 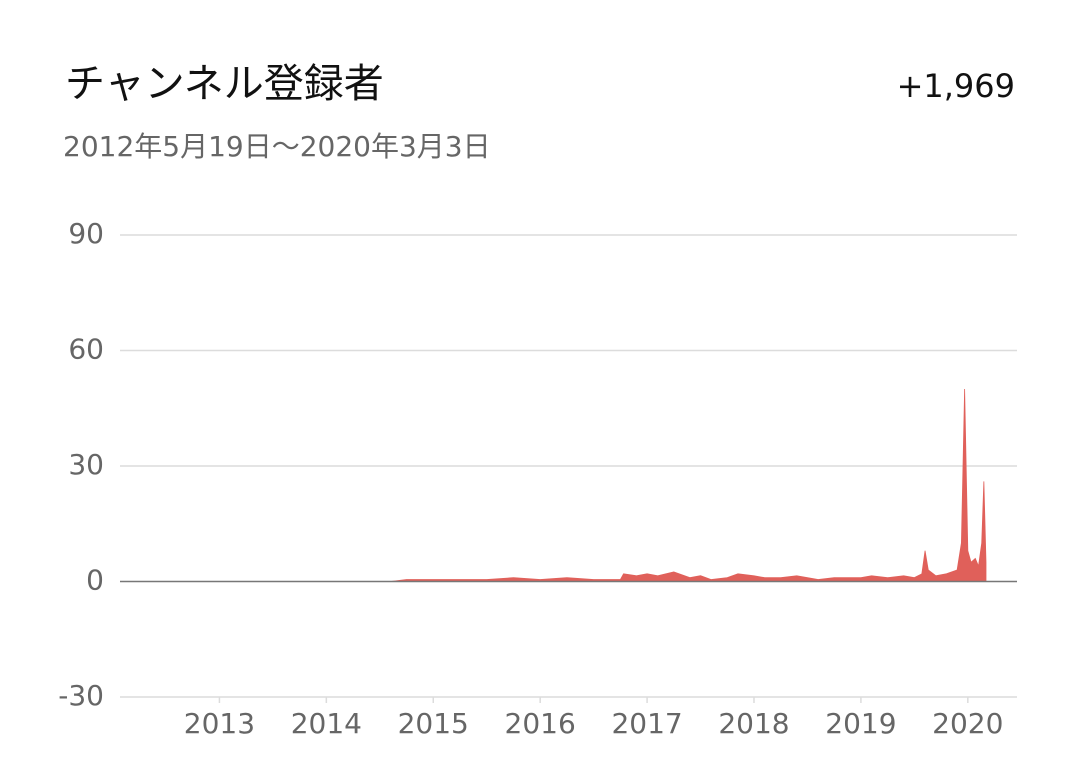 What do you see at coordinates (753, 723) in the screenshot?
I see `x-tick-label: 2018` at bounding box center [753, 723].